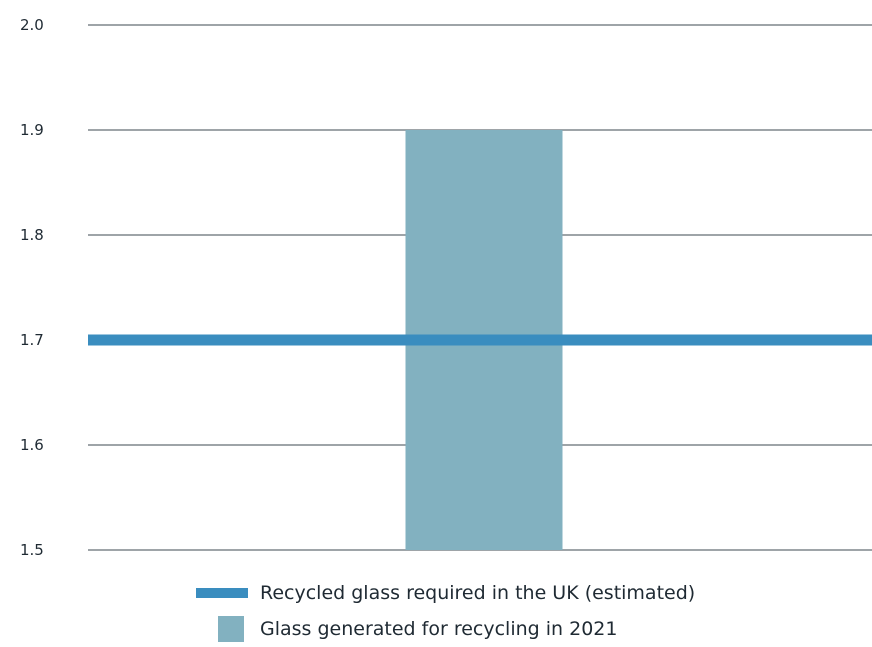  What do you see at coordinates (32, 235) in the screenshot?
I see `y-tick-label: 1.8` at bounding box center [32, 235].